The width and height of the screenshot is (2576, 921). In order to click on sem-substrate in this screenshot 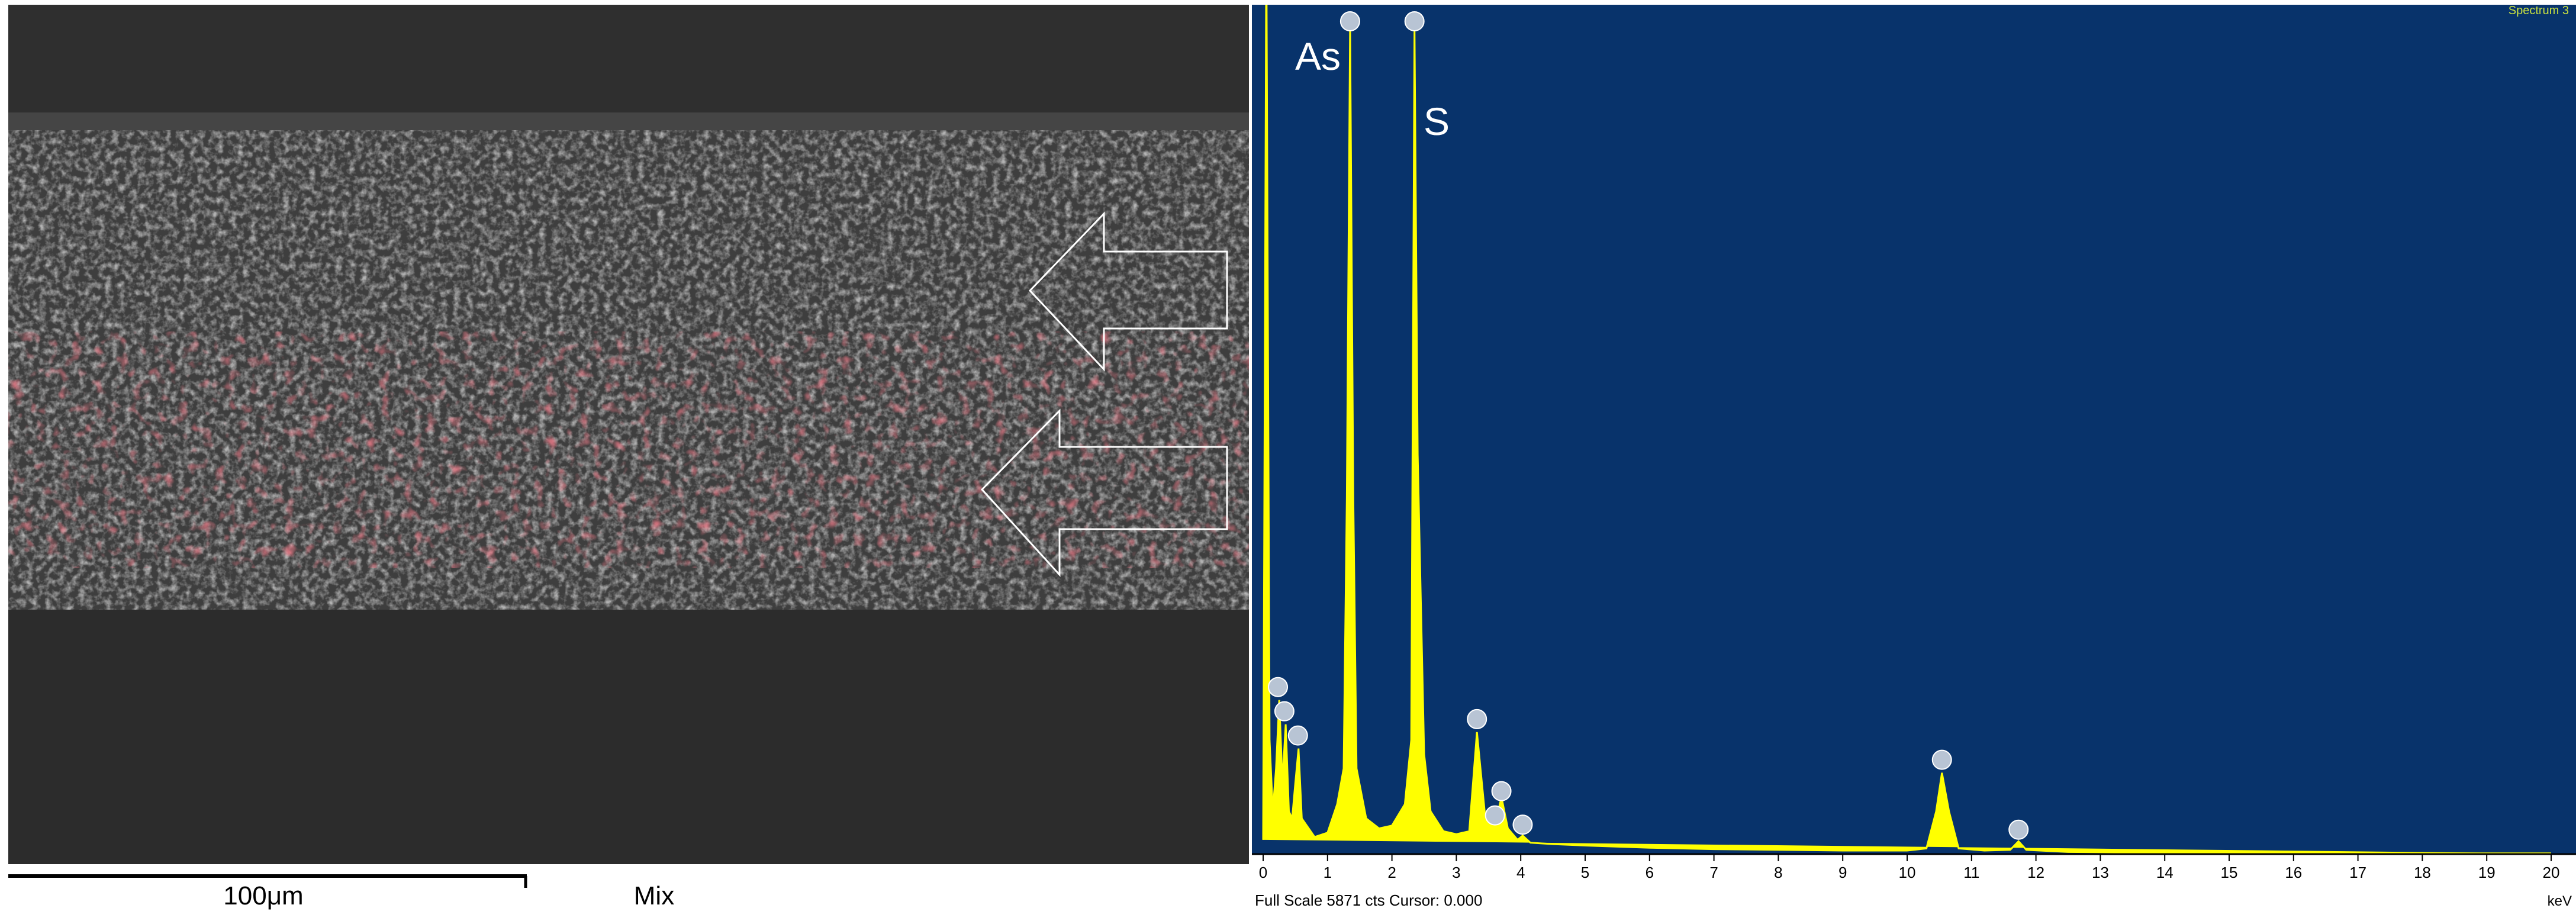, I will do `click(629, 737)`.